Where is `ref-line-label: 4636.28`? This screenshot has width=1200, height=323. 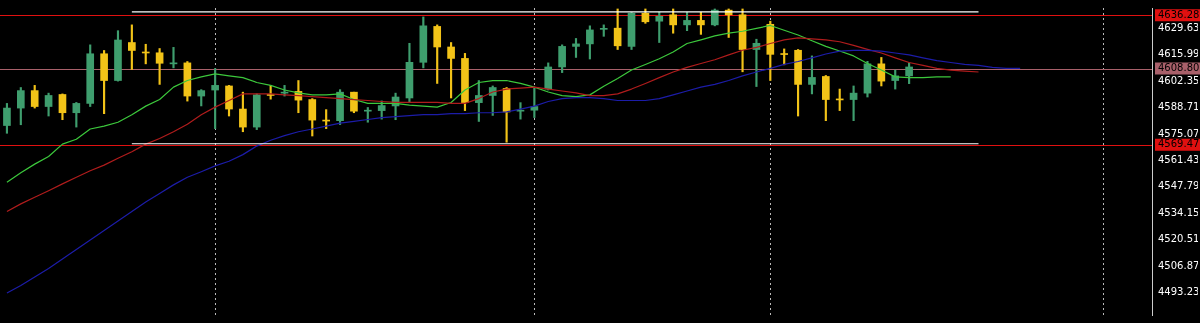
ref-line-label: 4636.28 is located at coordinates (1179, 14).